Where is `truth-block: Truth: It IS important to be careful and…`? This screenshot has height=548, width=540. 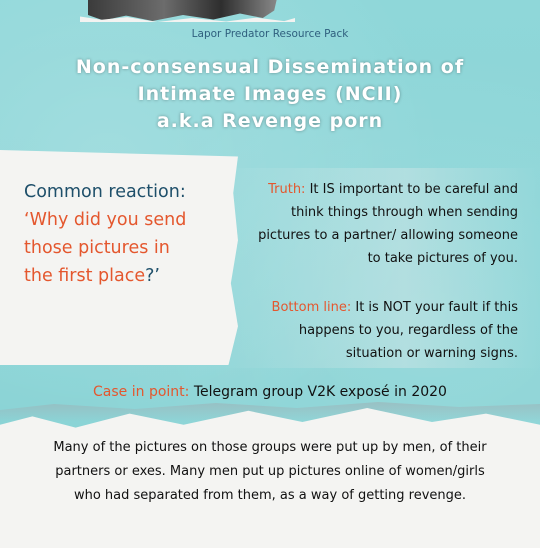
truth-block: Truth: It IS important to be careful and… is located at coordinates (368, 224).